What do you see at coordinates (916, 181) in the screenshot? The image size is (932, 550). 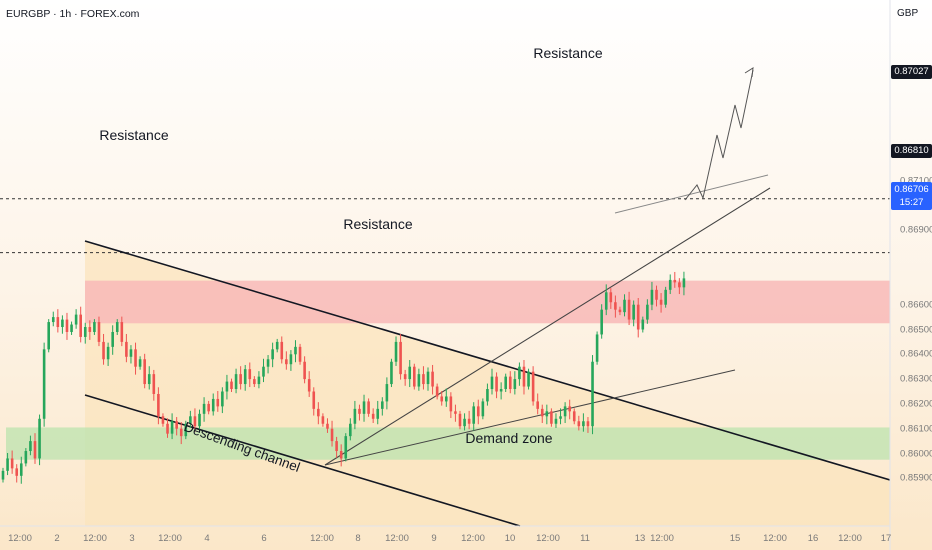 I see `y-tick-label: 0.87100` at bounding box center [916, 181].